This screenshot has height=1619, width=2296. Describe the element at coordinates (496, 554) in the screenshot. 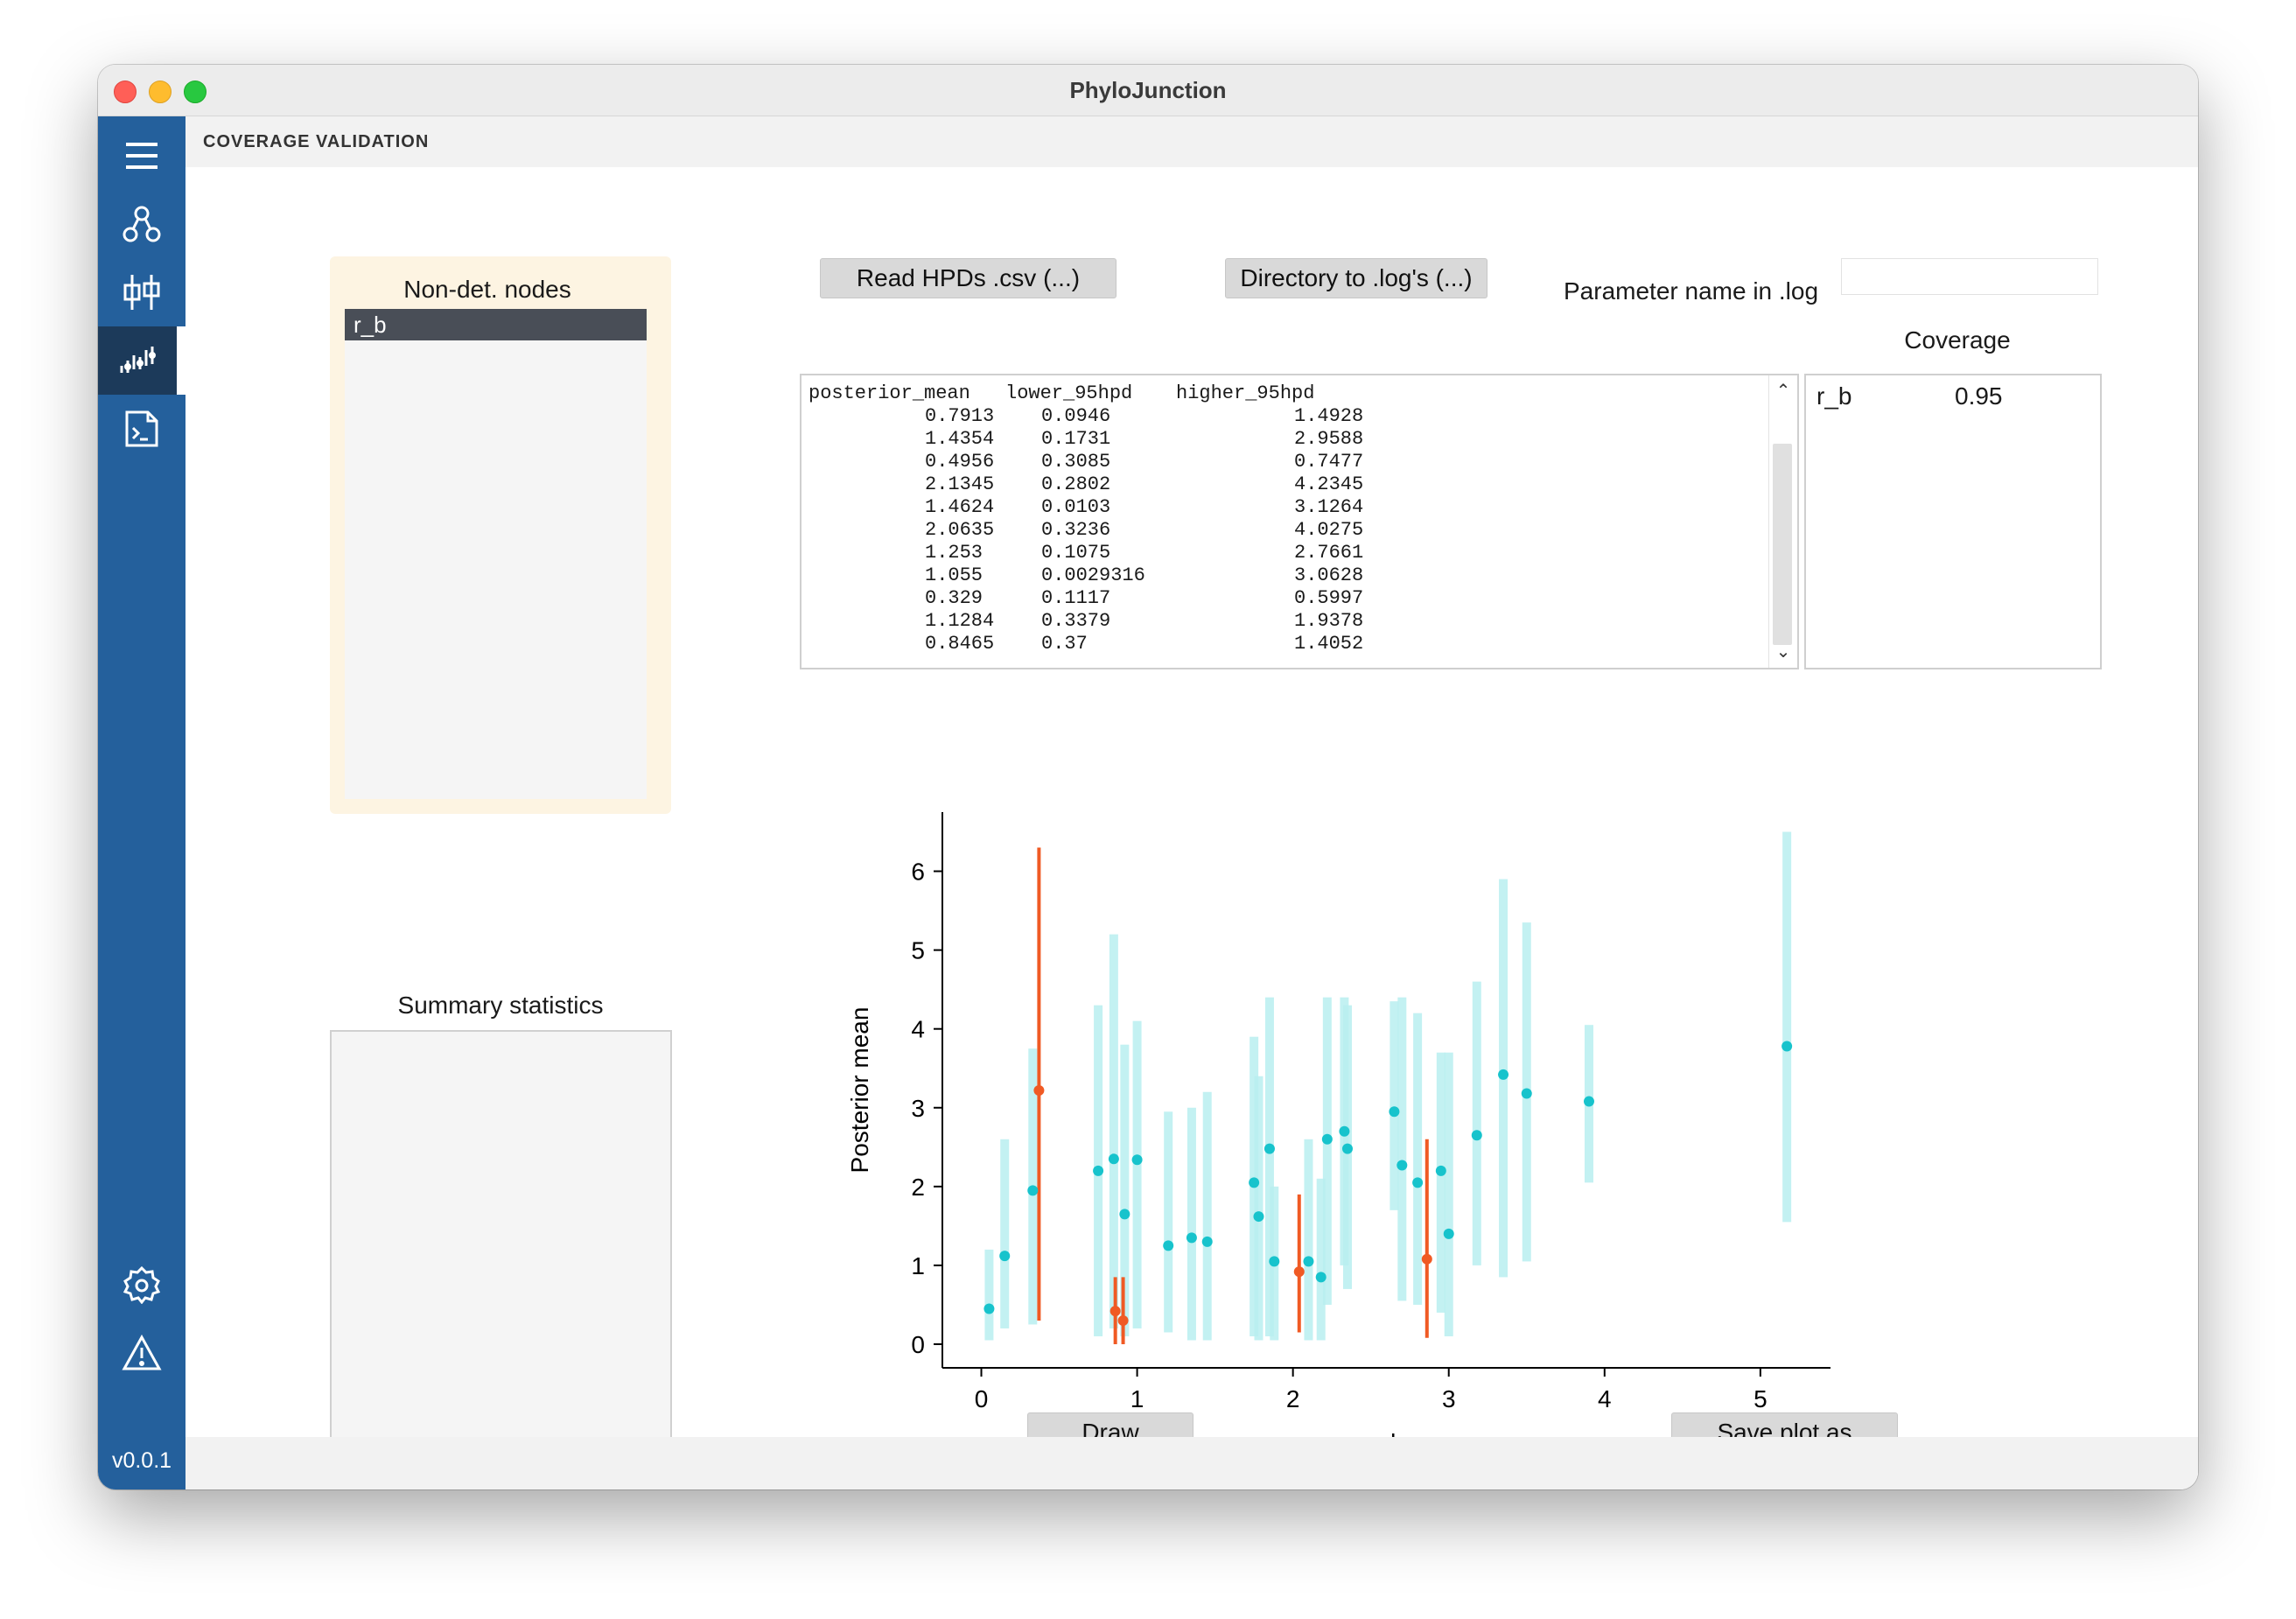

I see `nodes-list: r_b` at that location.